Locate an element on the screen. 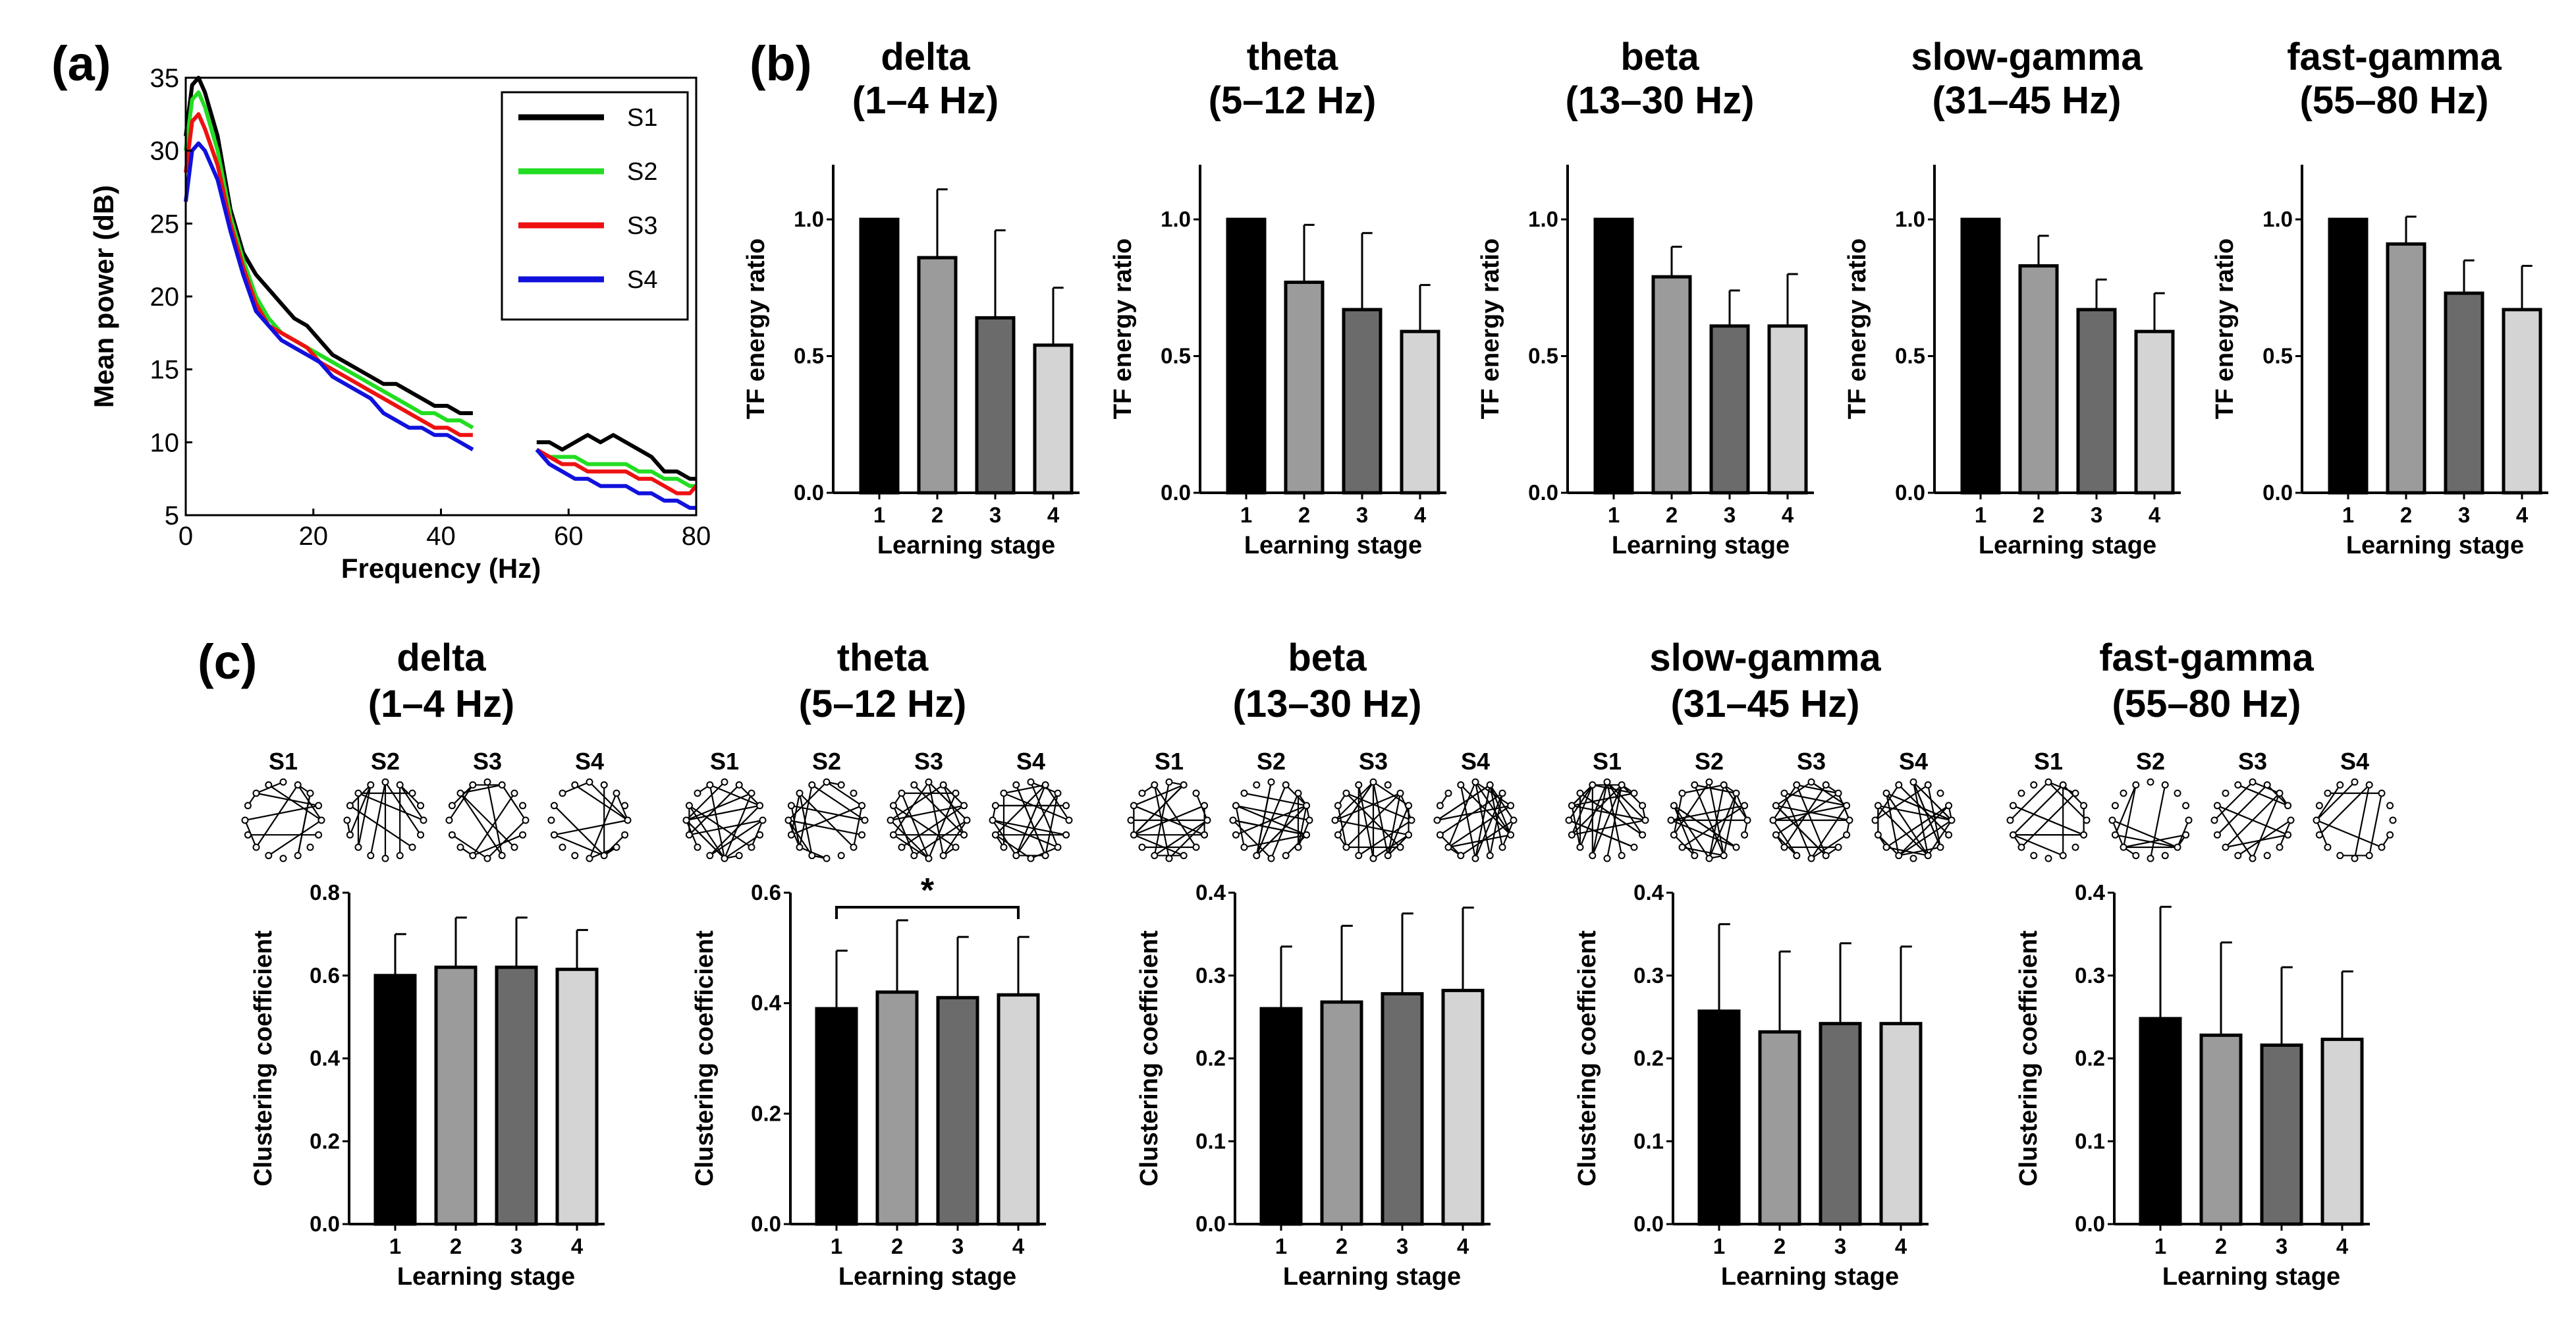 This screenshot has width=2576, height=1344. panel-b-theta-x-axis-label: Learning stage is located at coordinates (1333, 545).